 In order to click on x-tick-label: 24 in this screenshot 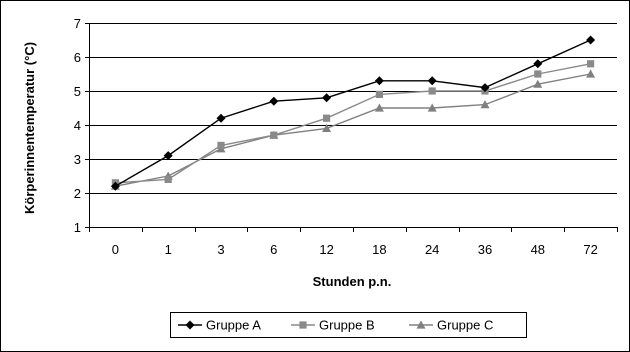, I will do `click(432, 249)`.